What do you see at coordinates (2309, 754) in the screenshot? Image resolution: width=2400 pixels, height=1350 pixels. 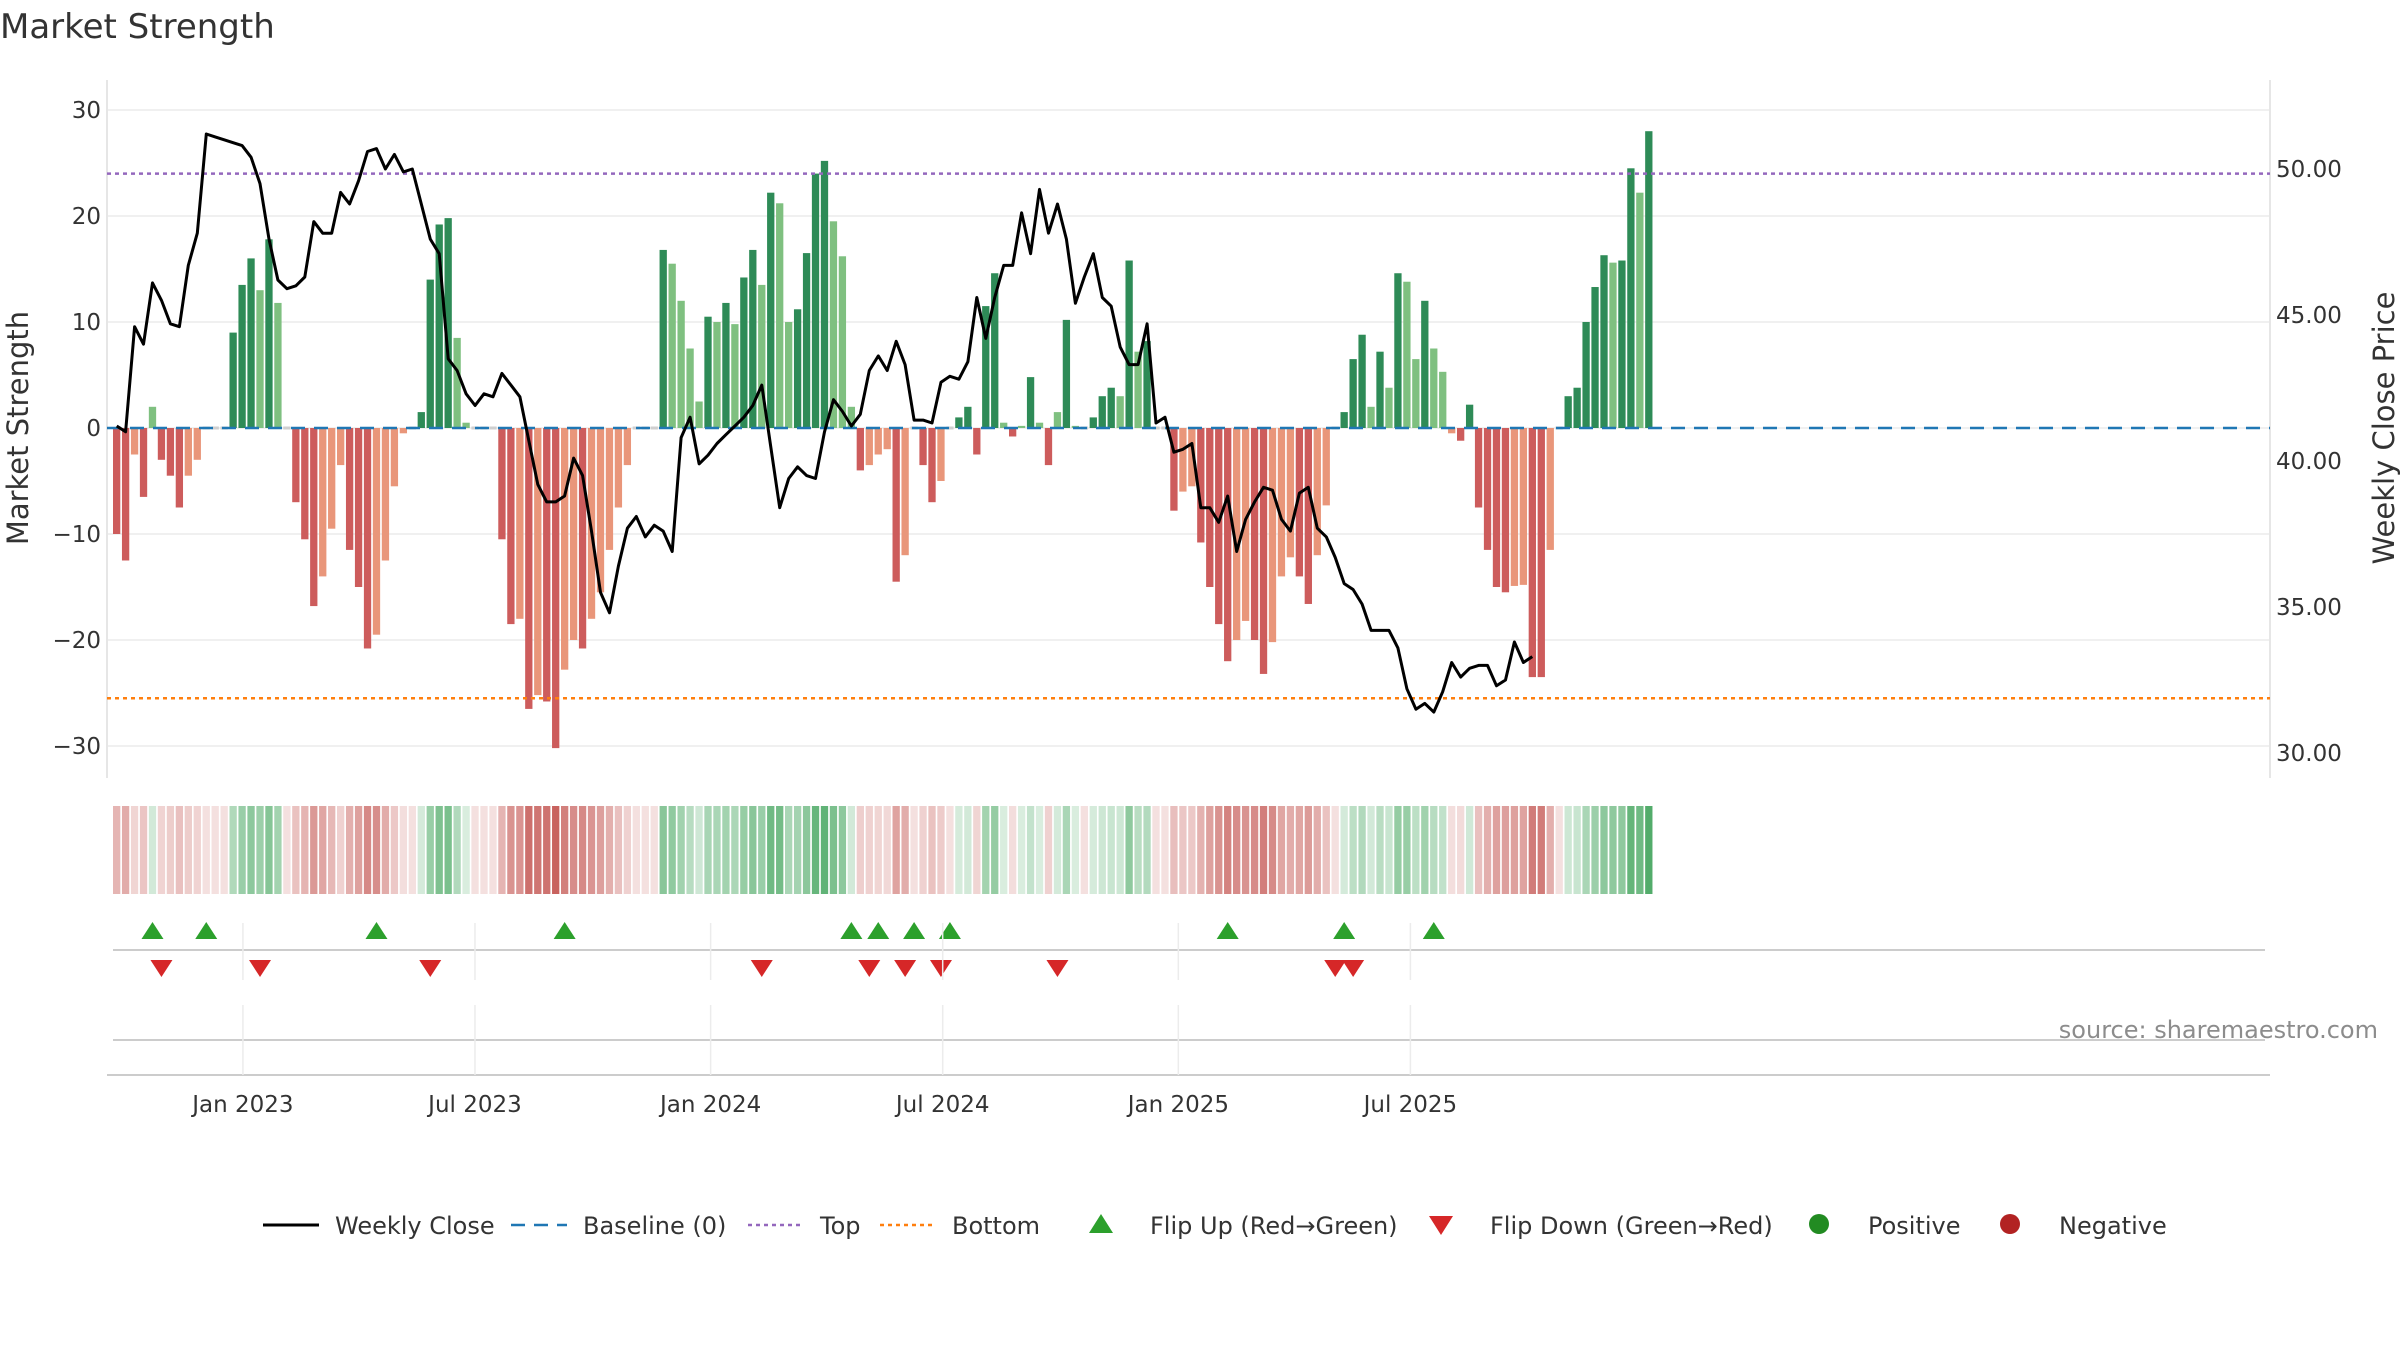 I see `y-tick-right: 30.00` at bounding box center [2309, 754].